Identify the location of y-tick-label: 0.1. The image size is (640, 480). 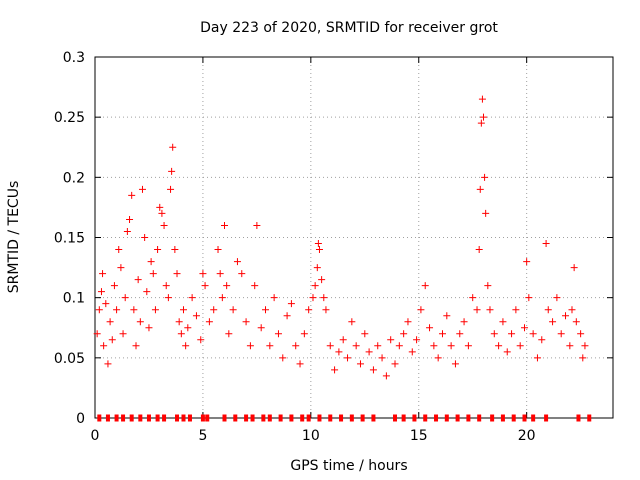
(74, 299).